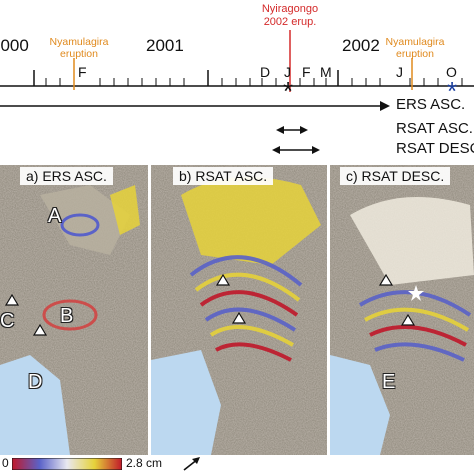 Image resolution: width=474 pixels, height=474 pixels. What do you see at coordinates (326, 72) in the screenshot?
I see `month-label: M` at bounding box center [326, 72].